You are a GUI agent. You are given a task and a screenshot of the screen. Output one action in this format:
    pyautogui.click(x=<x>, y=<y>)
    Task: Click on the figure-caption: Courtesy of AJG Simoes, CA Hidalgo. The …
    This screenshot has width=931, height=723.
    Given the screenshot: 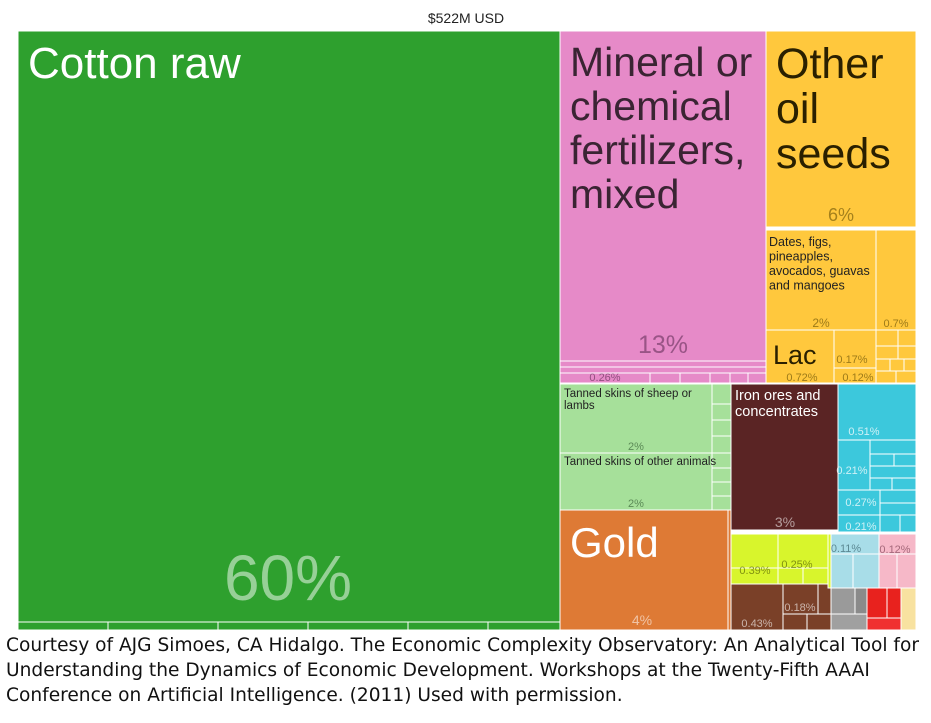 What is the action you would take?
    pyautogui.click(x=462, y=670)
    